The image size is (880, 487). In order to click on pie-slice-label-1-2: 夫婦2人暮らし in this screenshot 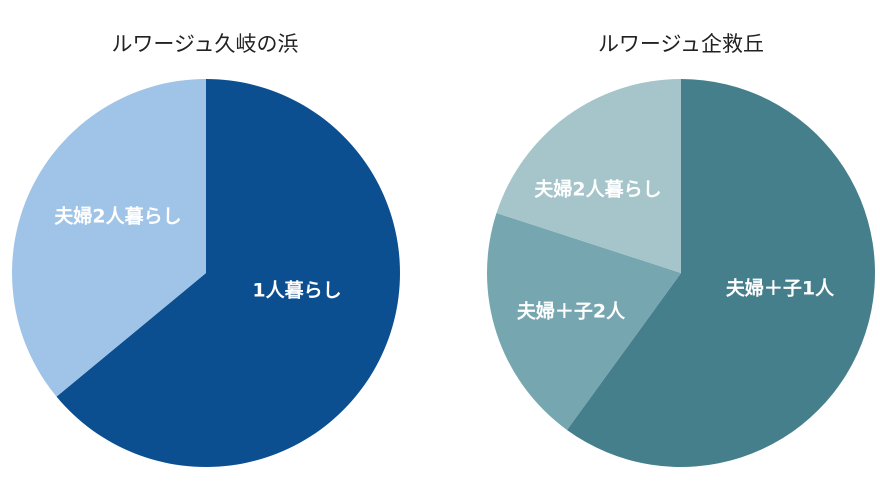, I will do `click(597, 189)`.